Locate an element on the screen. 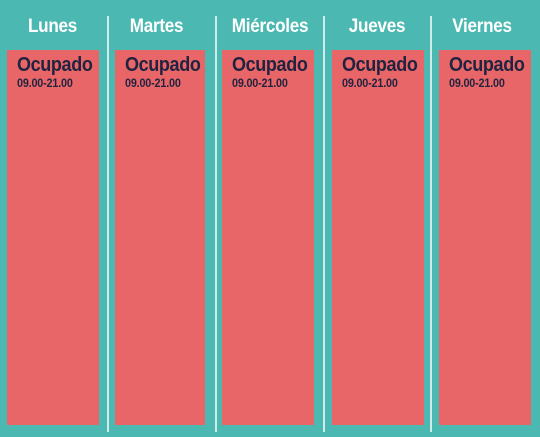 This screenshot has width=540, height=437. day-header-martes: Martes is located at coordinates (156, 26).